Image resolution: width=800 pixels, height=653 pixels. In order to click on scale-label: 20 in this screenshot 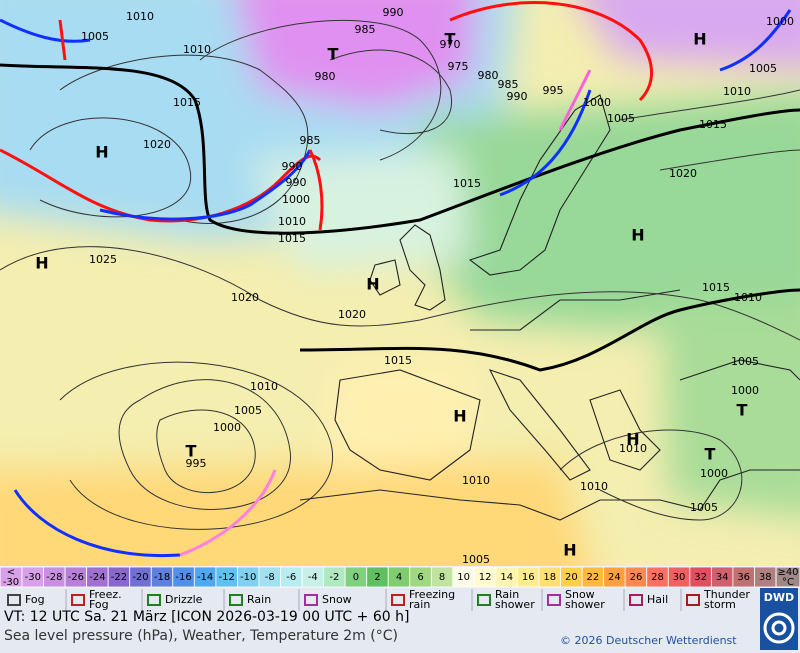, I will do `click(571, 577)`.